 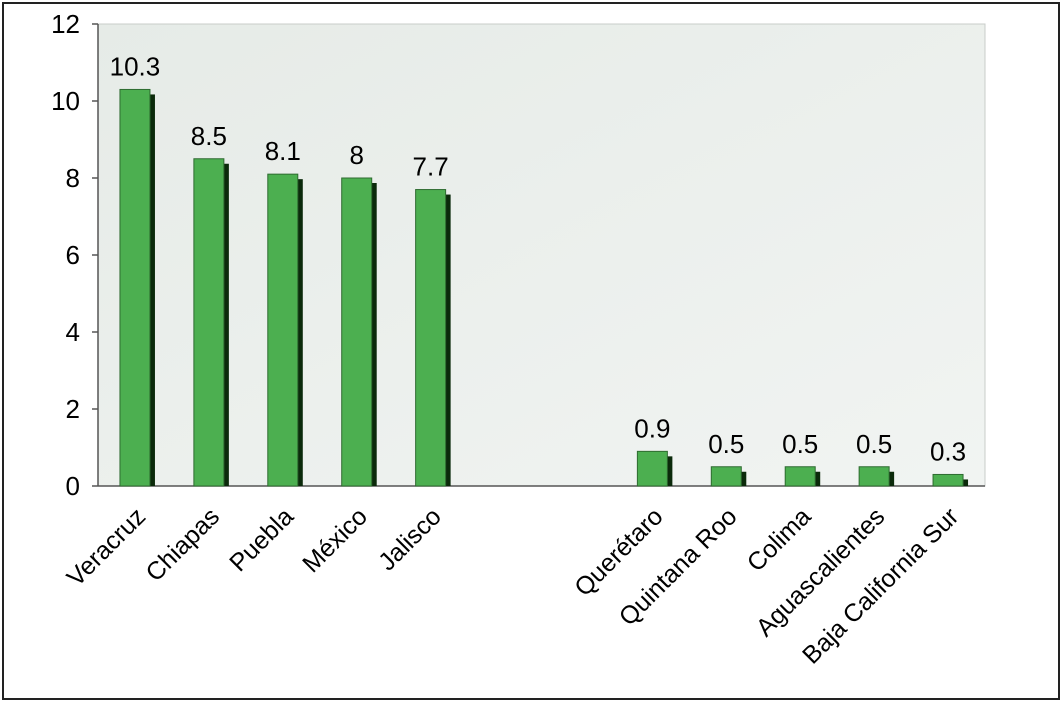 I want to click on data-label: 0.3, so click(x=948, y=451).